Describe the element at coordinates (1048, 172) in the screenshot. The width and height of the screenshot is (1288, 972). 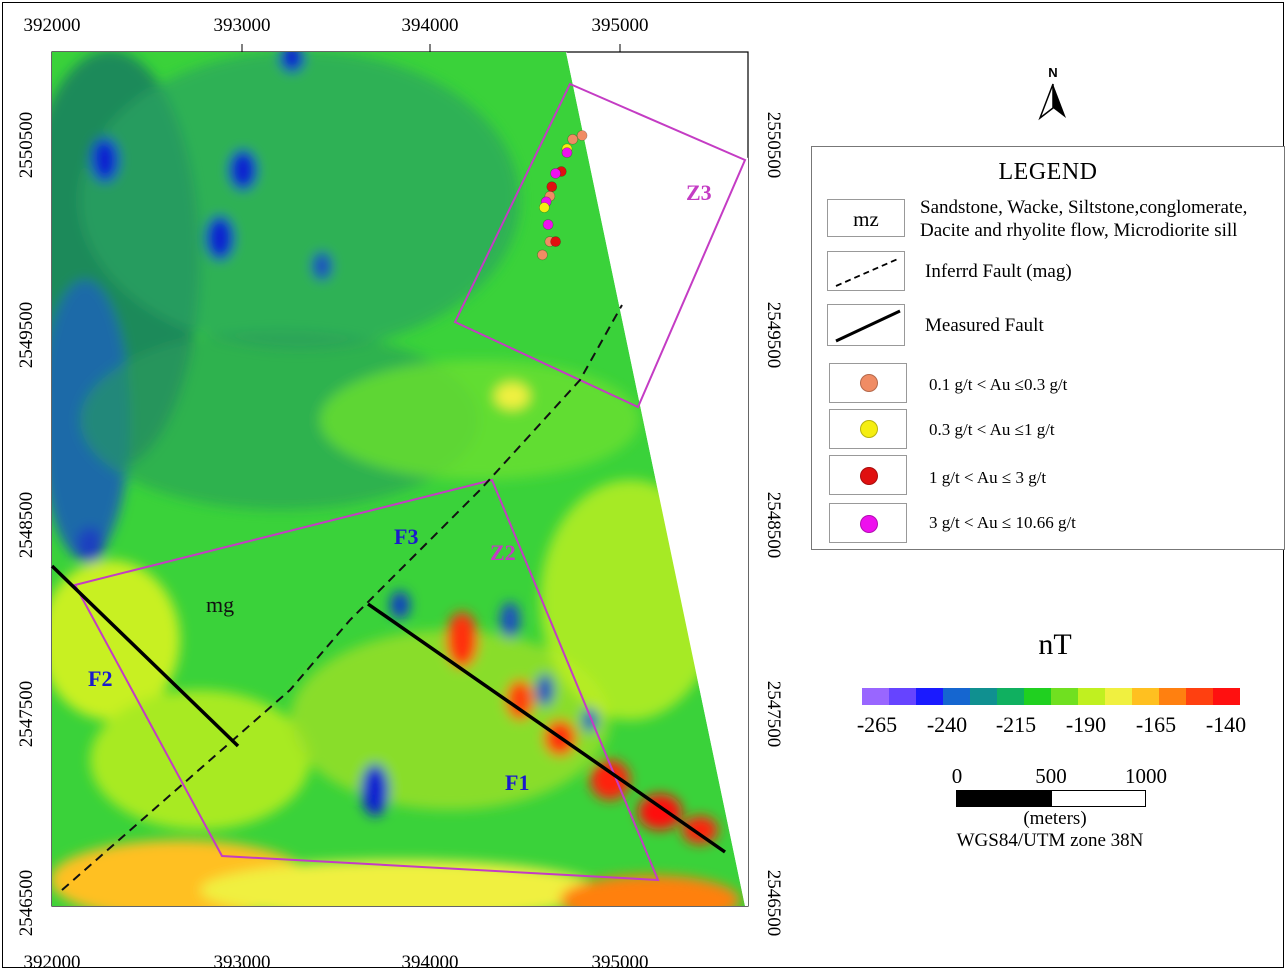
I see `legend-title: LEGEND` at that location.